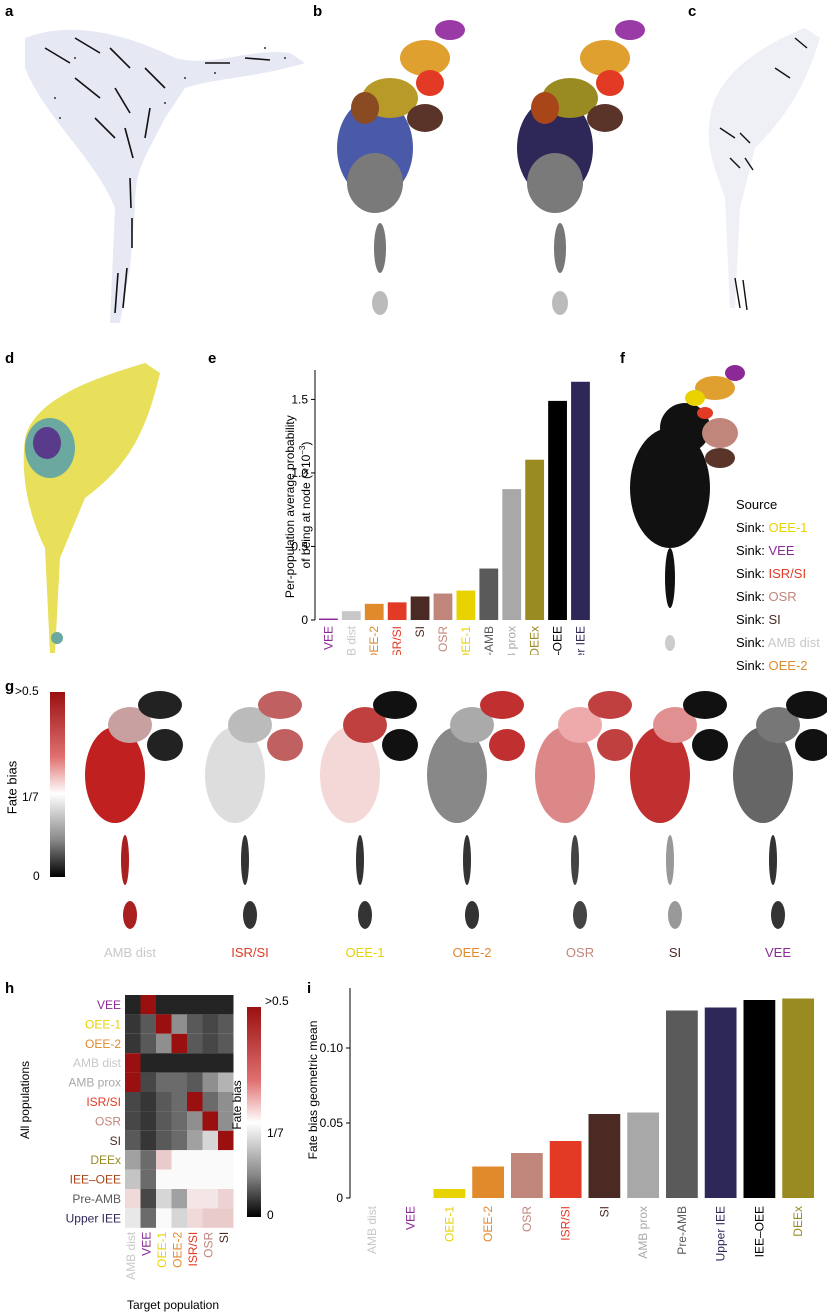  What do you see at coordinates (604, 1211) in the screenshot?
I see `panel-i-x-label: SI` at bounding box center [604, 1211].